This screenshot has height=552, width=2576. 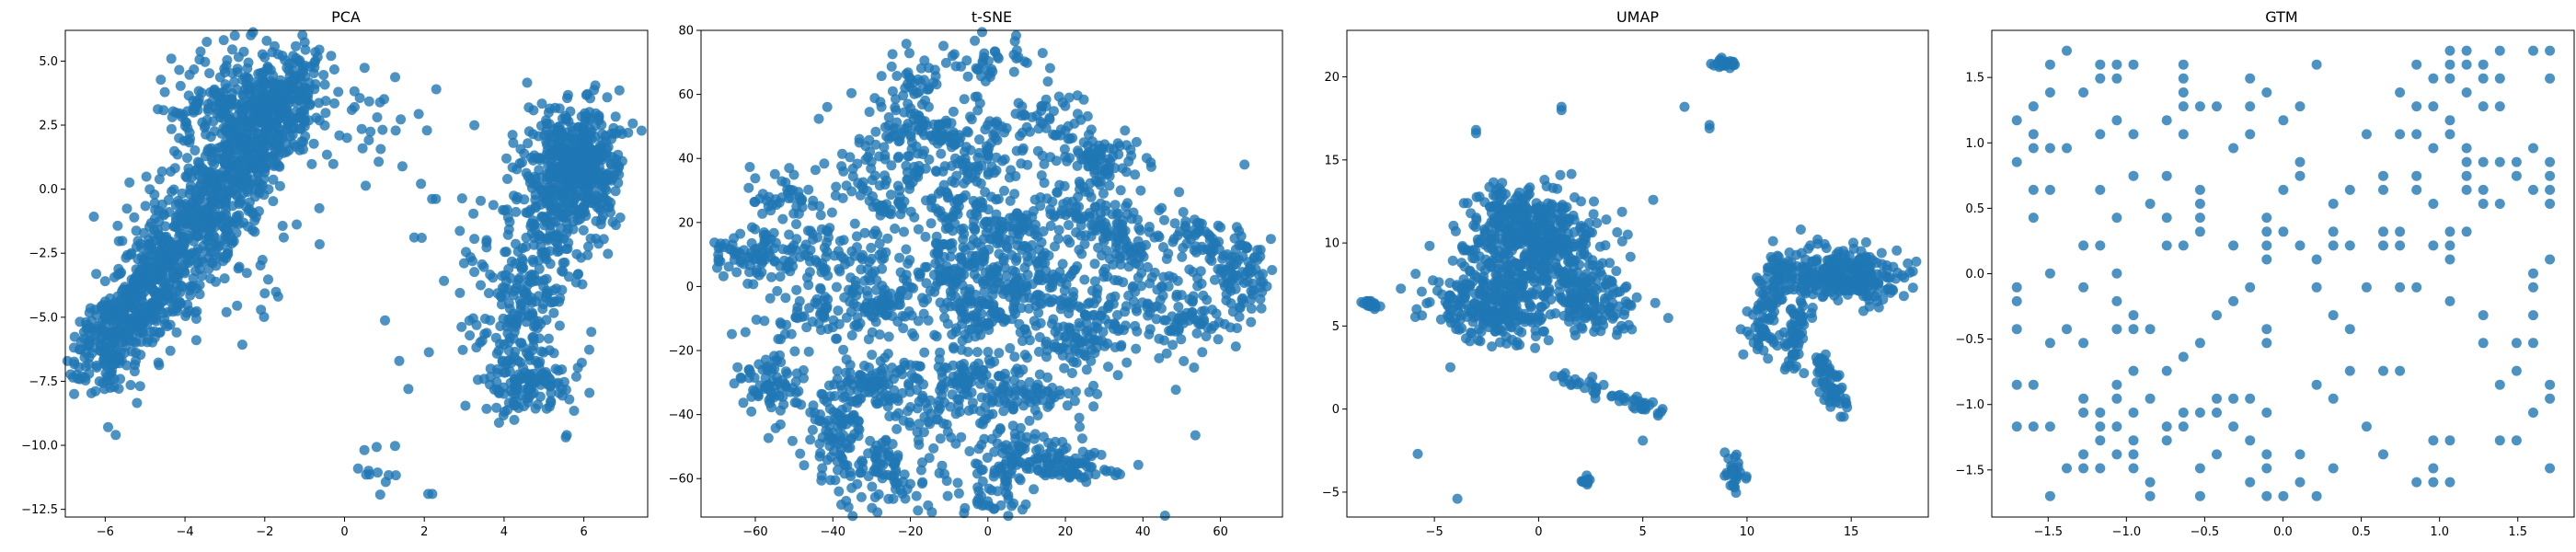 What do you see at coordinates (346, 17) in the screenshot?
I see `pca-title: PCA` at bounding box center [346, 17].